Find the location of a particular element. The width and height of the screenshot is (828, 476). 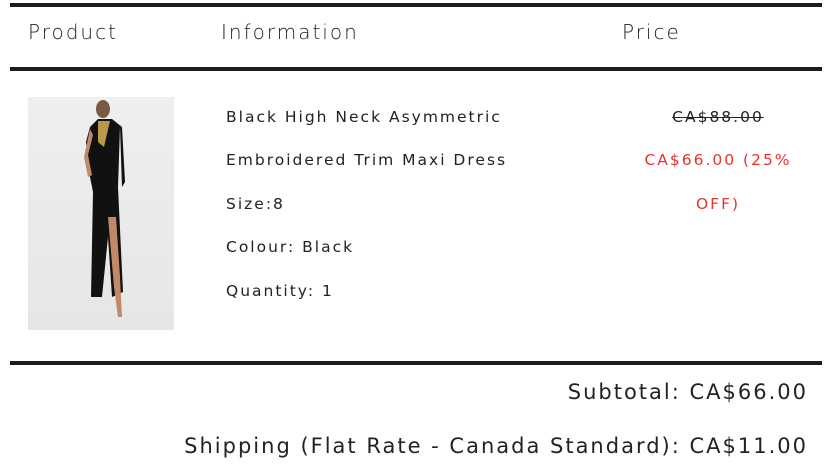

product-name-line1: Black High Neck Asymmetric is located at coordinates (364, 117).